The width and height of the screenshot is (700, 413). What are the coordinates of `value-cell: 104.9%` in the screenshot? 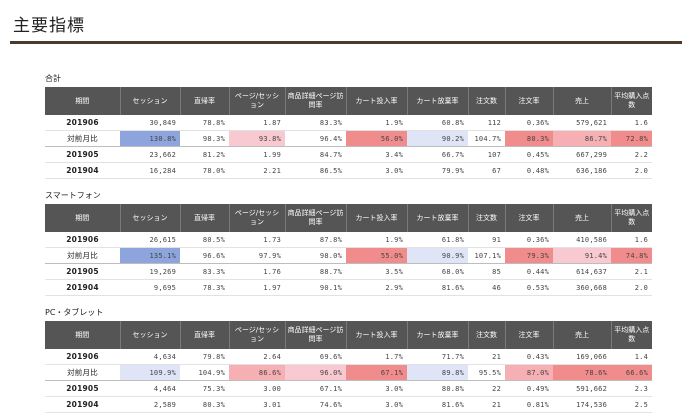 It's located at (204, 372).